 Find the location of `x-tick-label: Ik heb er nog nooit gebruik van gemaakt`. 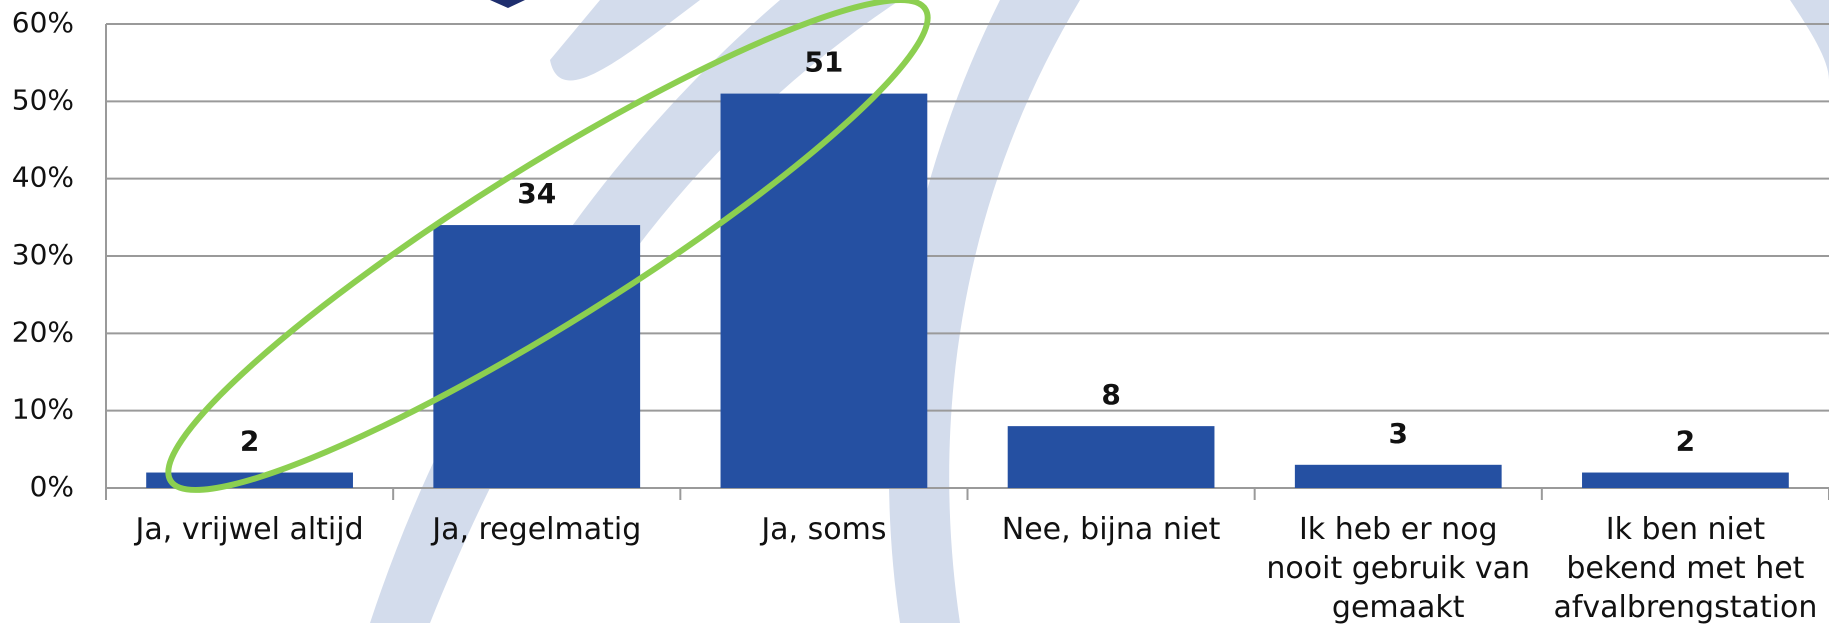

x-tick-label: Ik heb er nog nooit gebruik van gemaakt is located at coordinates (1398, 568).